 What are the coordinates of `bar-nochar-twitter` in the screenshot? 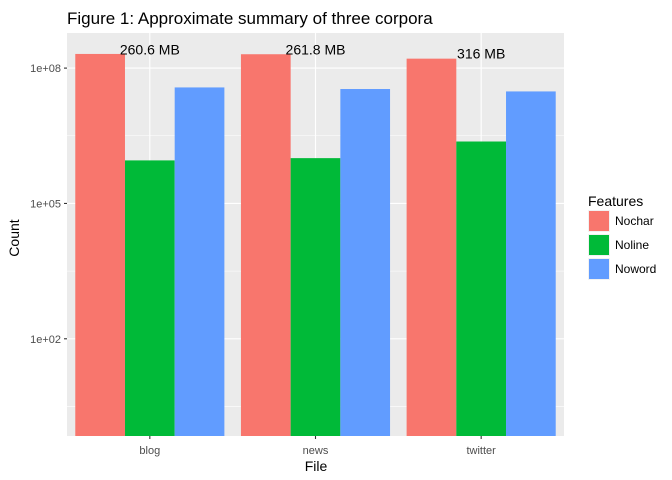 It's located at (431, 247).